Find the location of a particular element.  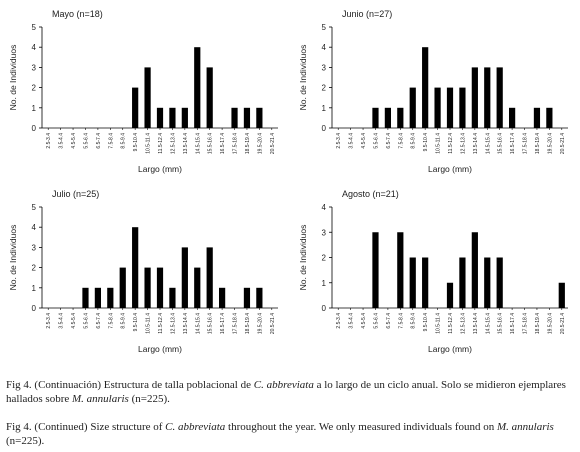

caption-text: (n=225). is located at coordinates (149, 399).